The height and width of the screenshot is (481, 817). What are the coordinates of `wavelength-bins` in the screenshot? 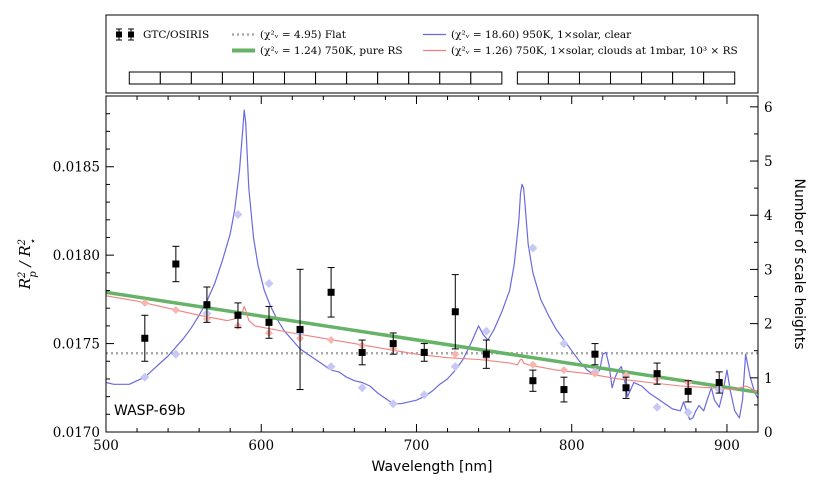 It's located at (432, 78).